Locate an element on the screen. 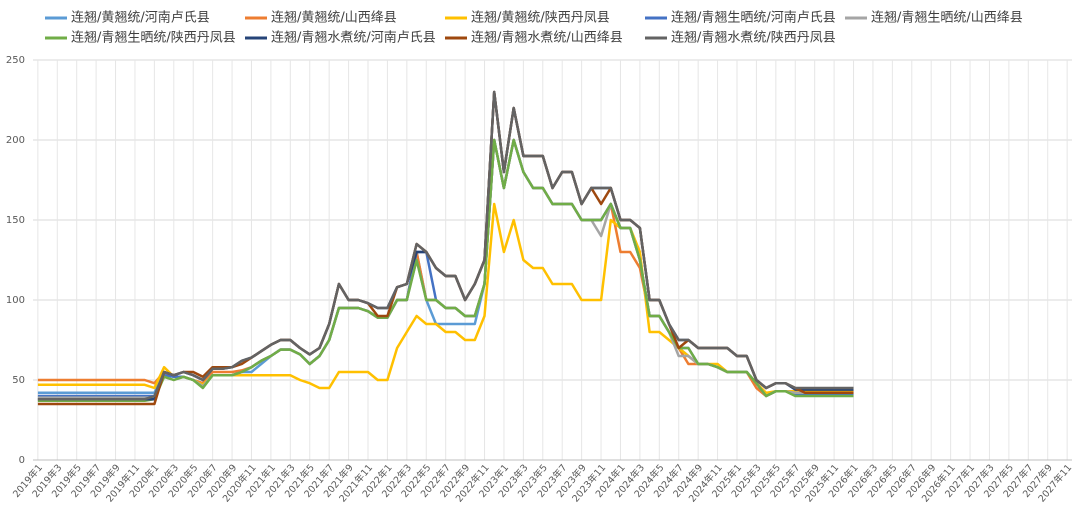  y-tick-label: 100 is located at coordinates (15, 300).